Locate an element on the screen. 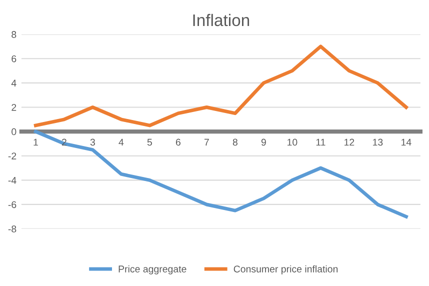  y-tick-label: -2 is located at coordinates (12, 156).